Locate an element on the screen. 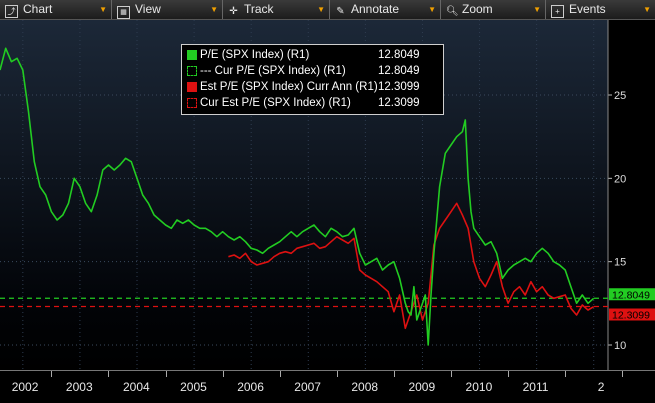 The image size is (655, 403). x-tick-label: 2005 is located at coordinates (193, 387).